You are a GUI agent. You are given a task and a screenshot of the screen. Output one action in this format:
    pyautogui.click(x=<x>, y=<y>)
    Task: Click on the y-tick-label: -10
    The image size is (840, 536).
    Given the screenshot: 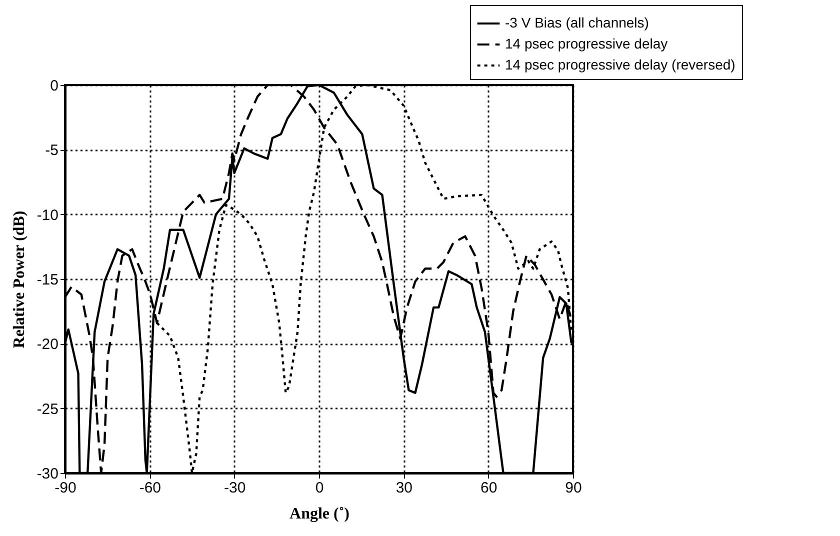 What is the action you would take?
    pyautogui.click(x=47, y=215)
    